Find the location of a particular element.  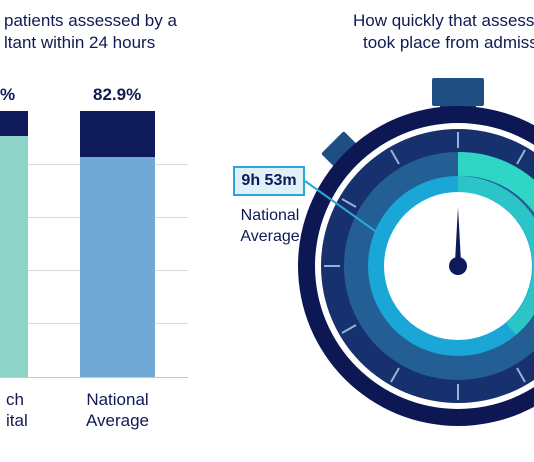

stopwatch-top-button is located at coordinates (458, 92).